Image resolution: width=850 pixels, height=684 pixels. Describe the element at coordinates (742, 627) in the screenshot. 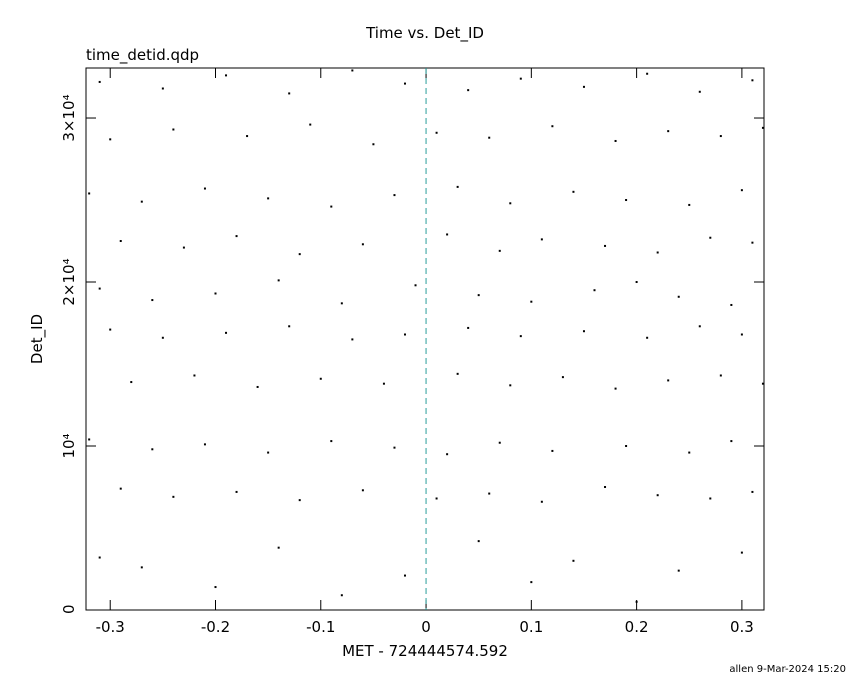

I see `x-tick-label: 0.3` at that location.